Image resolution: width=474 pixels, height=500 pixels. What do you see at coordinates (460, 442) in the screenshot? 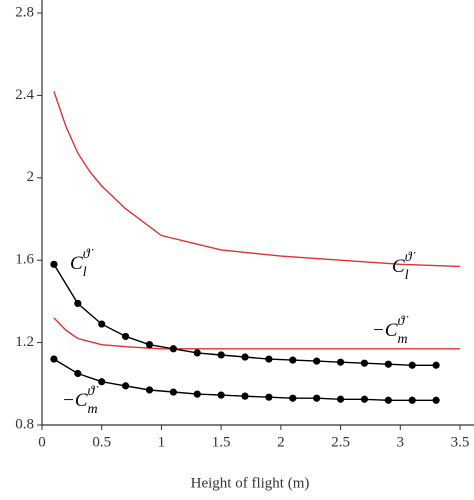
I see `x-tick-label: 3.5` at bounding box center [460, 442].